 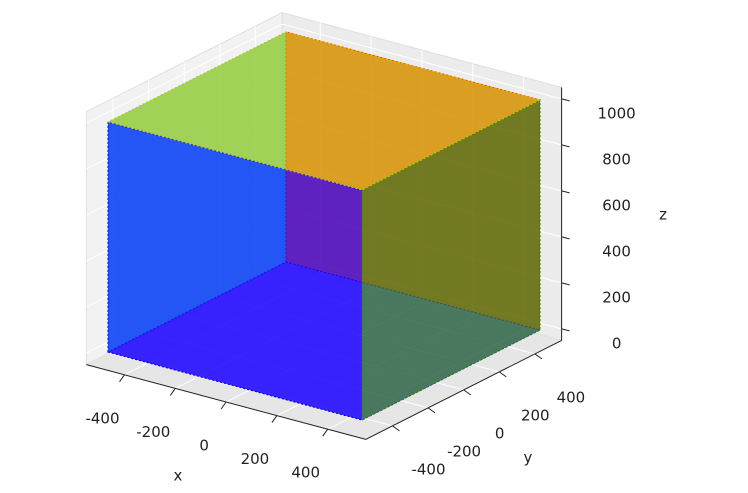 What do you see at coordinates (178, 476) in the screenshot?
I see `x-axis-label: x` at bounding box center [178, 476].